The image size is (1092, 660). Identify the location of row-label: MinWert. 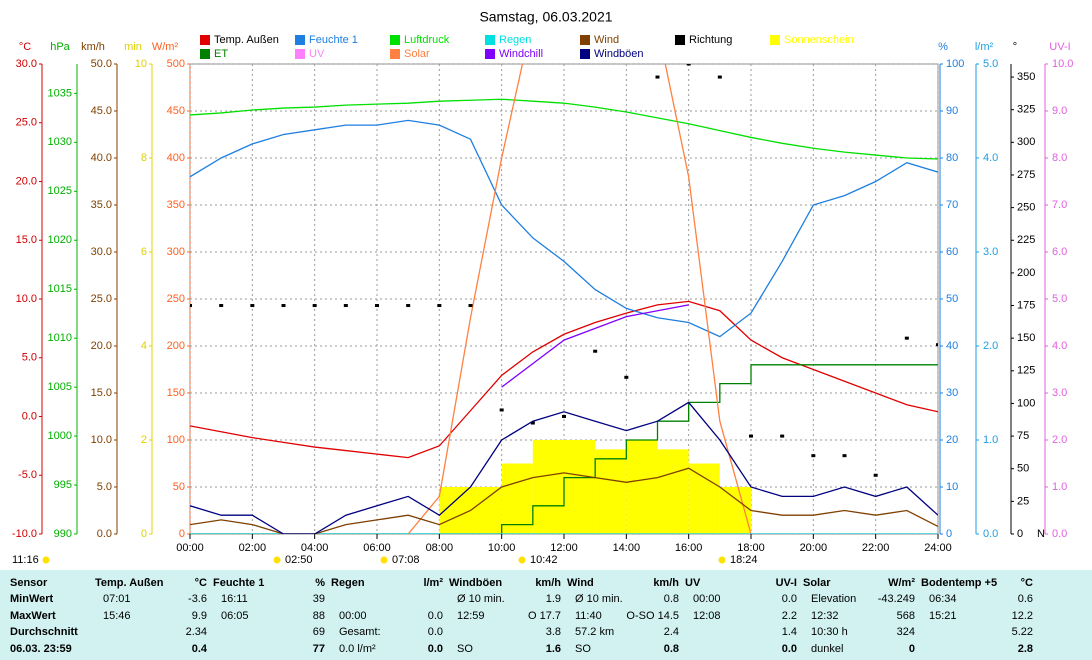
(32, 599).